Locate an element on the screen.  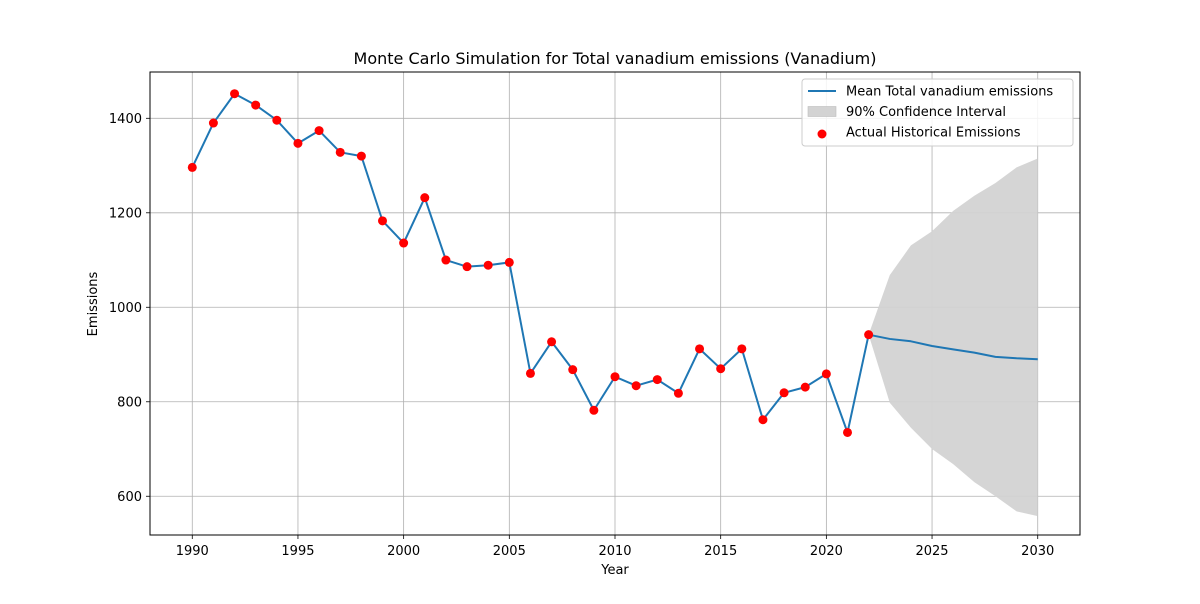
y-axis: 600 800 1000 1200 1400 is located at coordinates (129, 308).